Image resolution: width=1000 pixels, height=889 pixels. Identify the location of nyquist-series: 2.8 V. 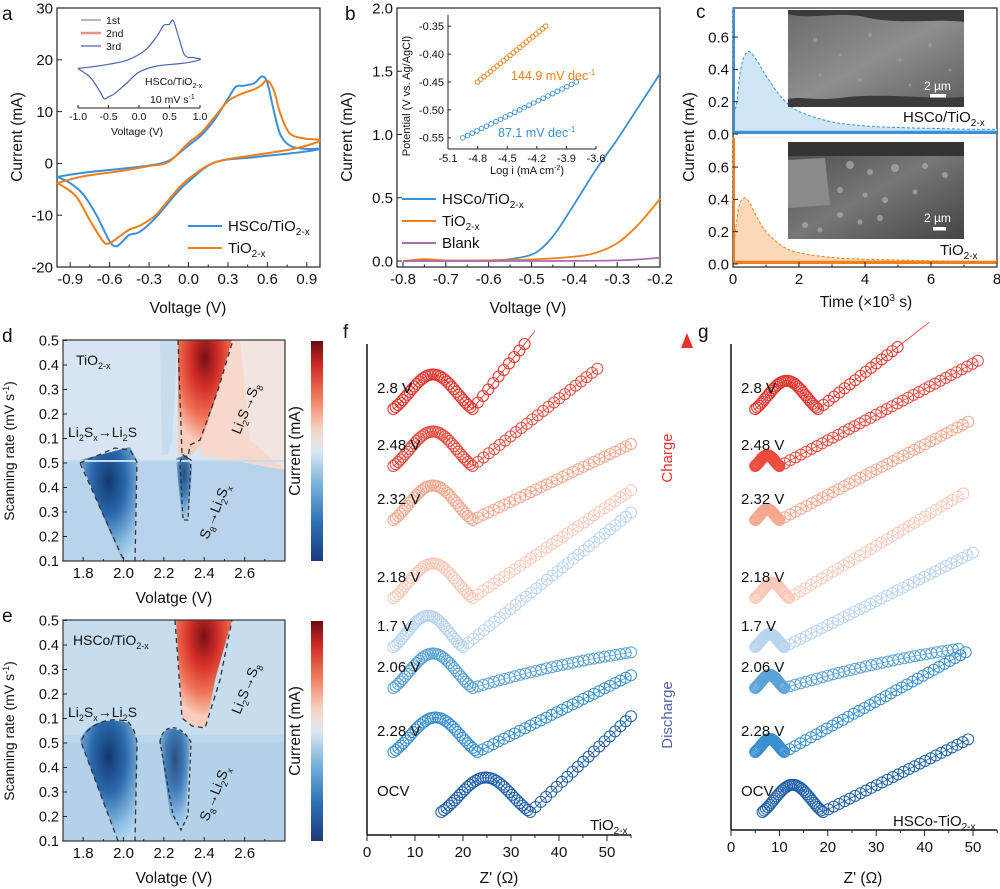
(835, 368).